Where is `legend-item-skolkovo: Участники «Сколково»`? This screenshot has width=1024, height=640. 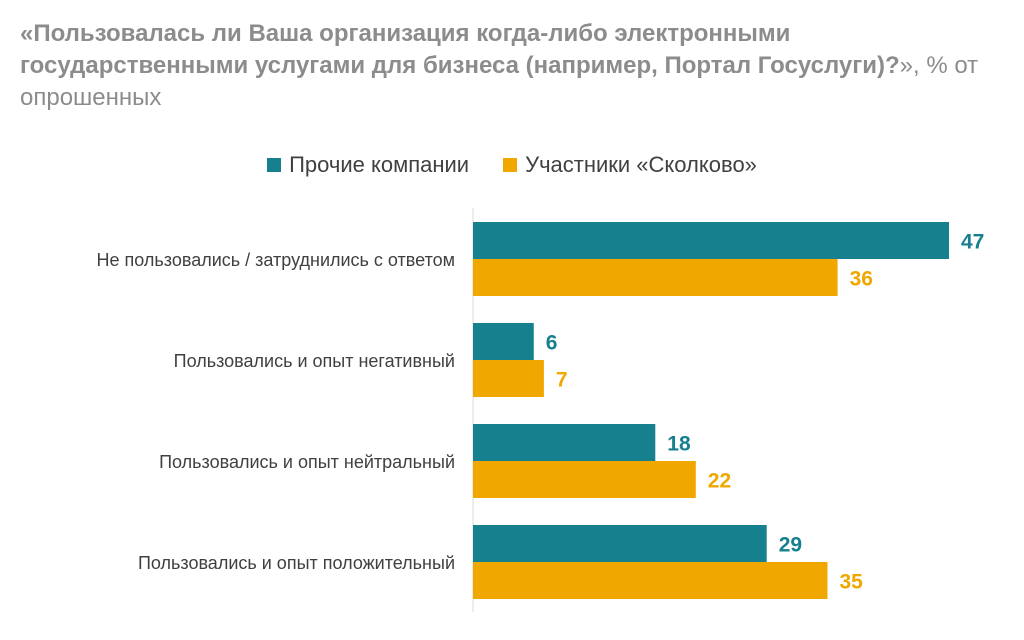
legend-item-skolkovo: Участники «Сколково» is located at coordinates (630, 165).